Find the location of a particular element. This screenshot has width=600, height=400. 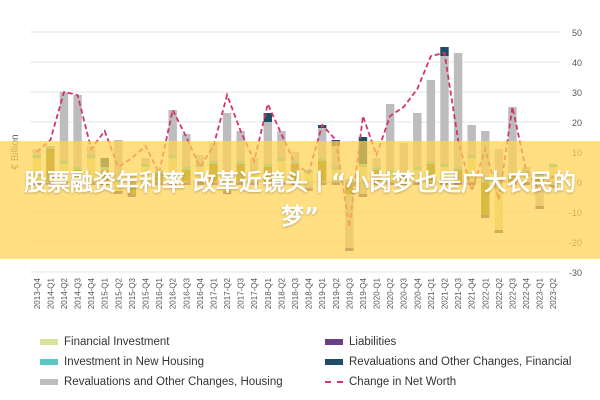

x-tick-label: 2022-Q2 is located at coordinates (499, 293).